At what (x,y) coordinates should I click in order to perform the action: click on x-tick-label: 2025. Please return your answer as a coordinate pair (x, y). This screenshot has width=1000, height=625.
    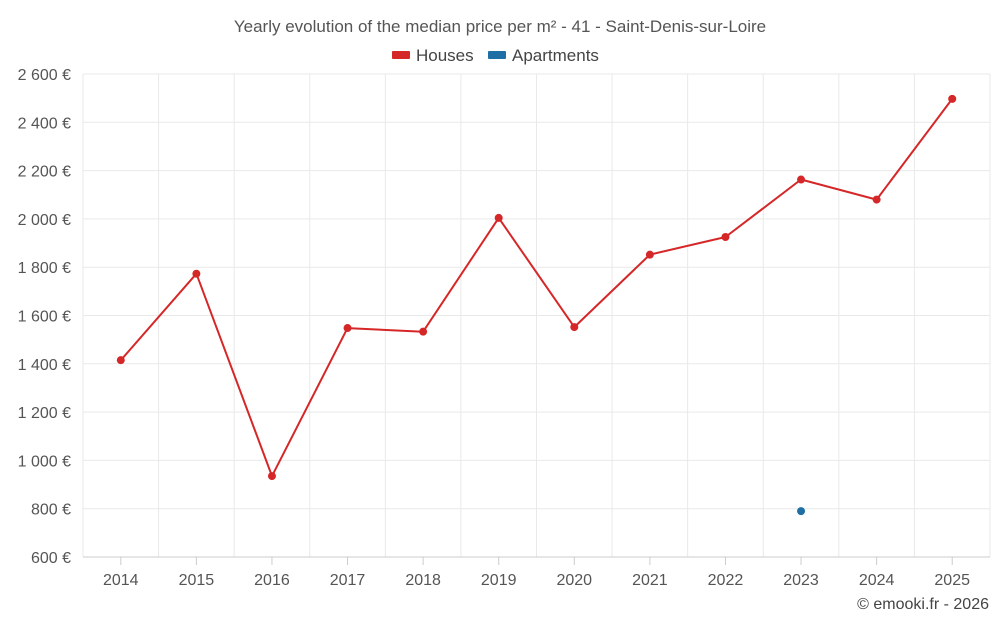
    Looking at the image, I should click on (952, 580).